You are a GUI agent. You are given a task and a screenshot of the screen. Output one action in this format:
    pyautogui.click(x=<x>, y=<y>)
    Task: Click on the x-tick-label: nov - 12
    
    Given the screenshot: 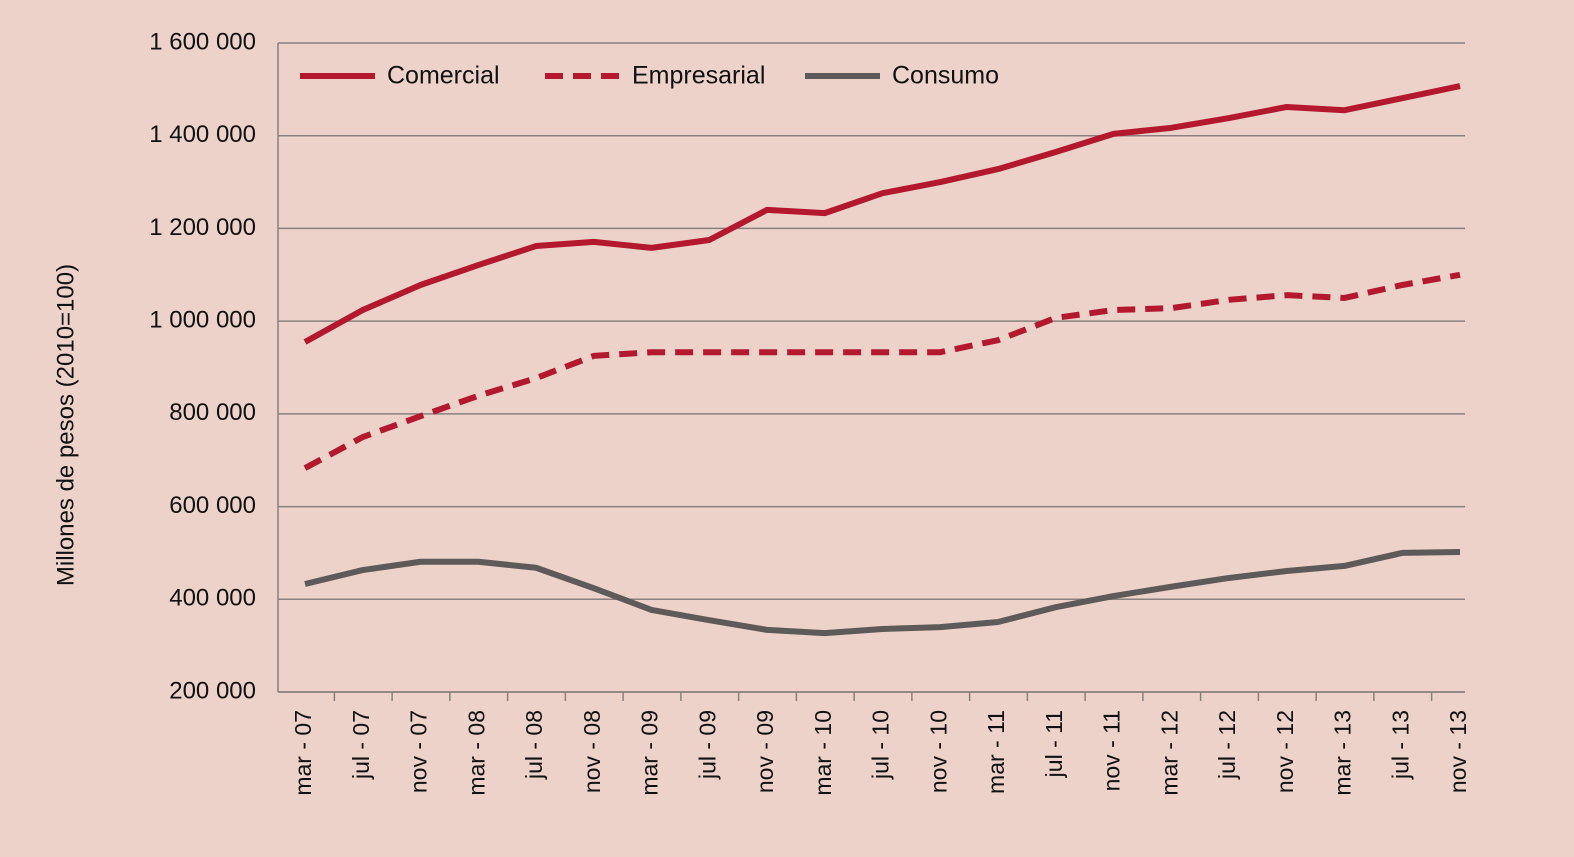 What is the action you would take?
    pyautogui.click(x=1285, y=751)
    